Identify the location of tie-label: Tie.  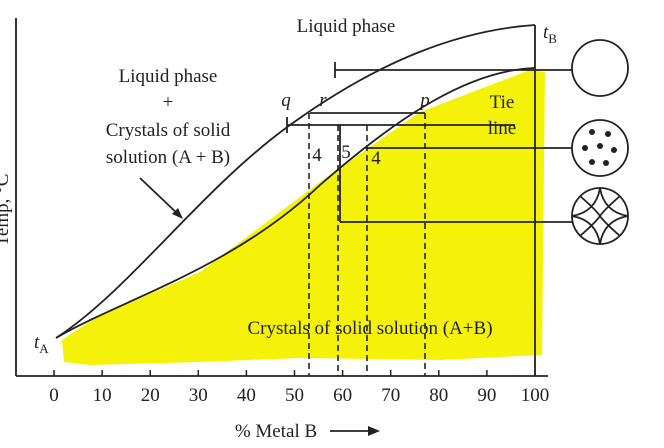
(502, 102).